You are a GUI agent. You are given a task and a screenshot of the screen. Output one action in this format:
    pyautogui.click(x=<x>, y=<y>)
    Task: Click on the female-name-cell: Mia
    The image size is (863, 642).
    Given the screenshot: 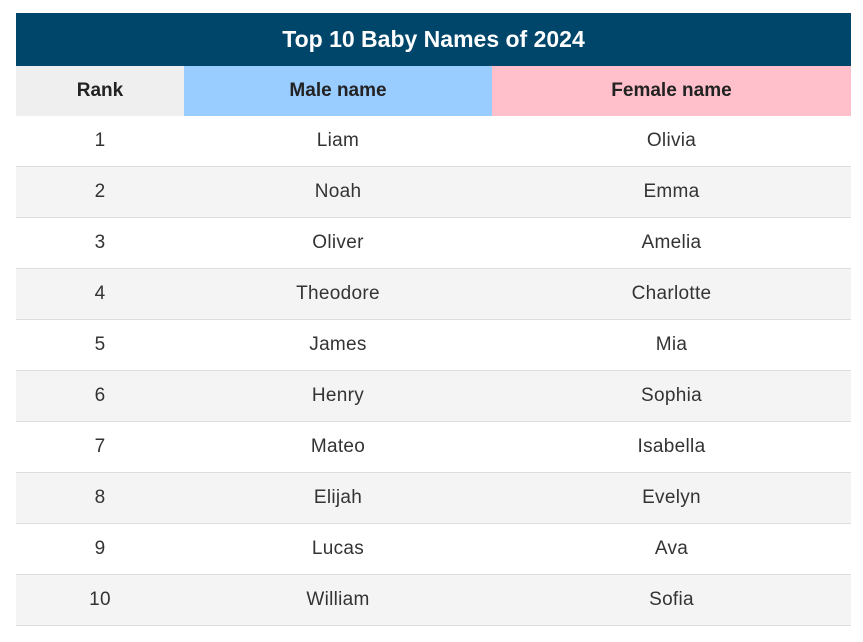 What is the action you would take?
    pyautogui.click(x=671, y=344)
    